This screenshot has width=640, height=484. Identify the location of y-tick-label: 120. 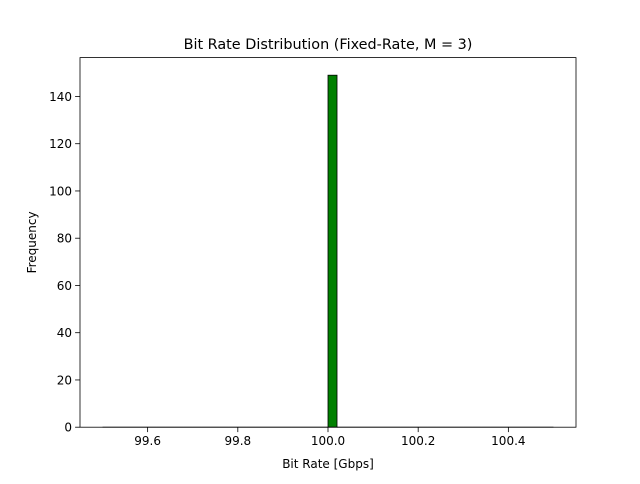
(60, 144).